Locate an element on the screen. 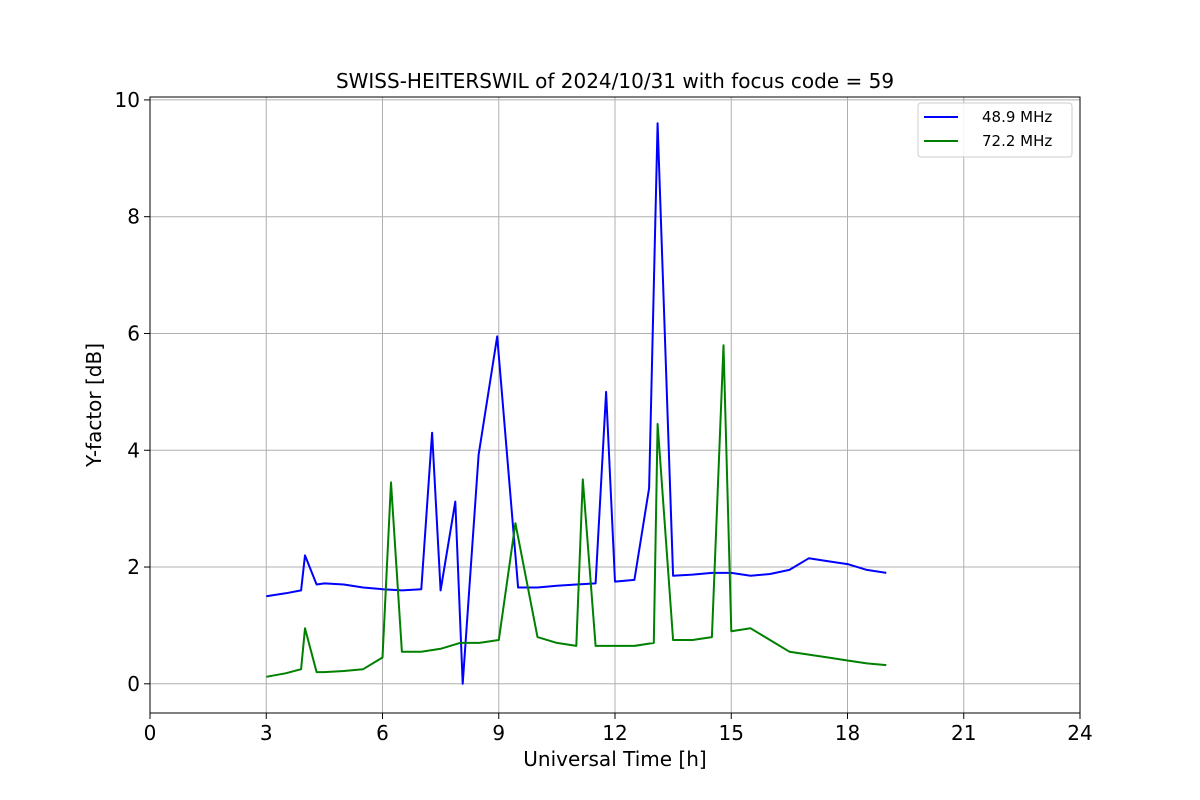 Image resolution: width=1200 pixels, height=800 pixels. y-tick-label: 6 is located at coordinates (133, 333).